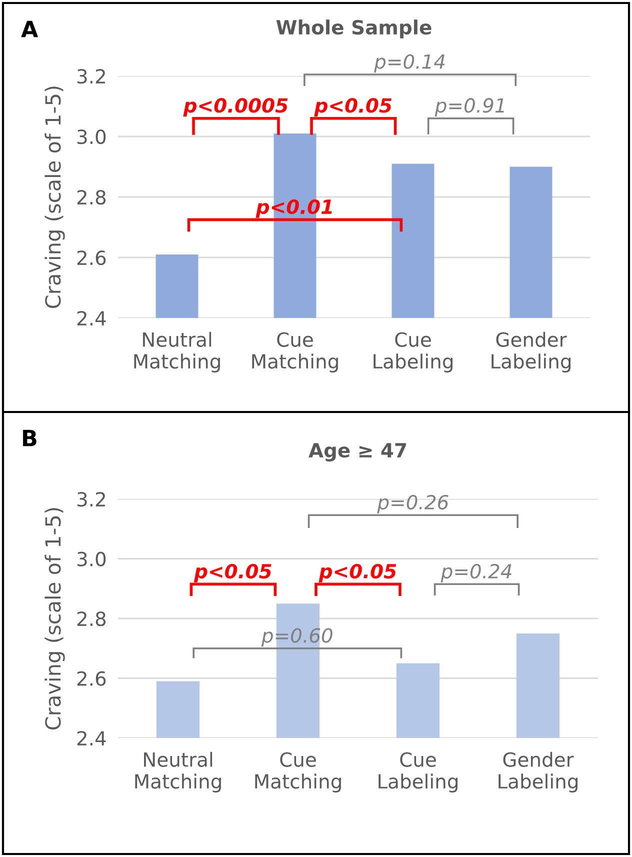 This screenshot has width=632, height=857. What do you see at coordinates (29, 29) in the screenshot?
I see `text: A` at bounding box center [29, 29].